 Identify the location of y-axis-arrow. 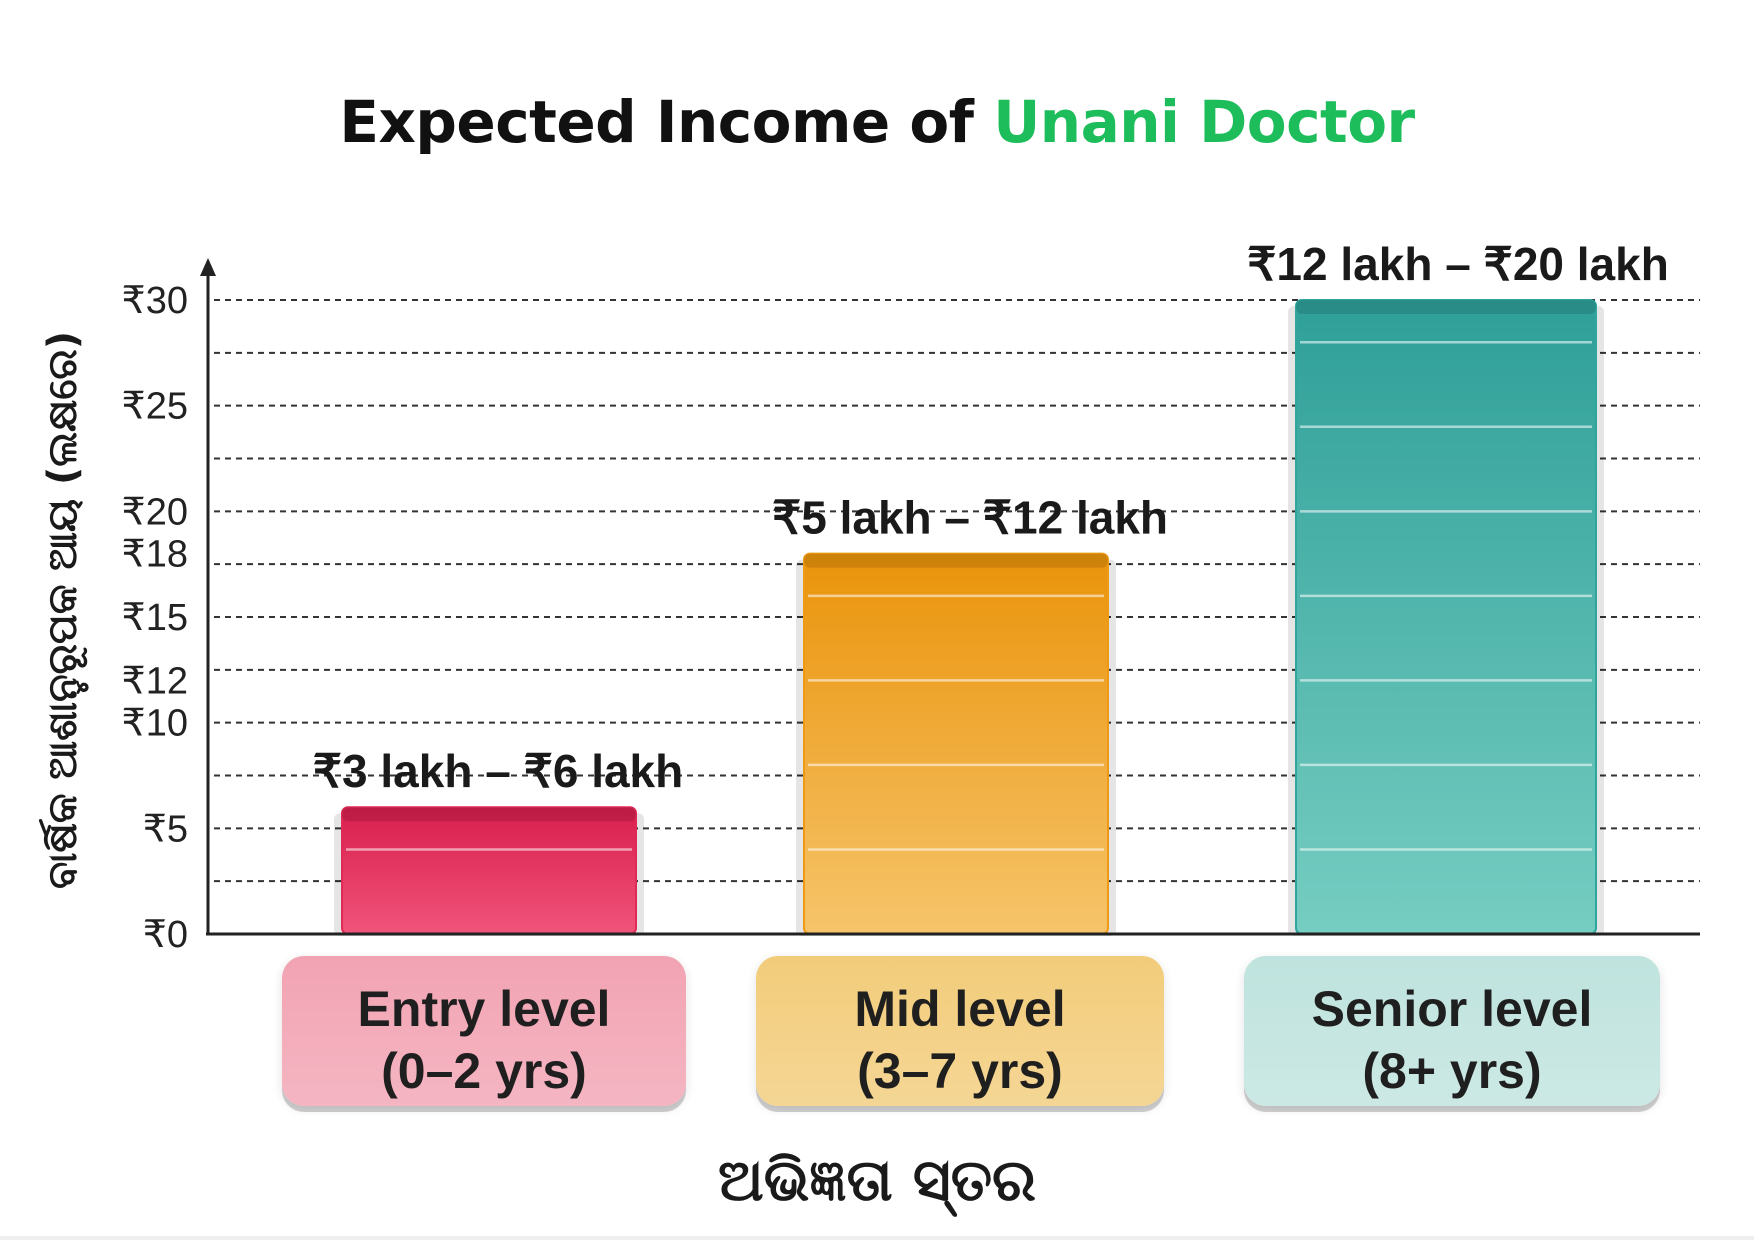
(208, 267).